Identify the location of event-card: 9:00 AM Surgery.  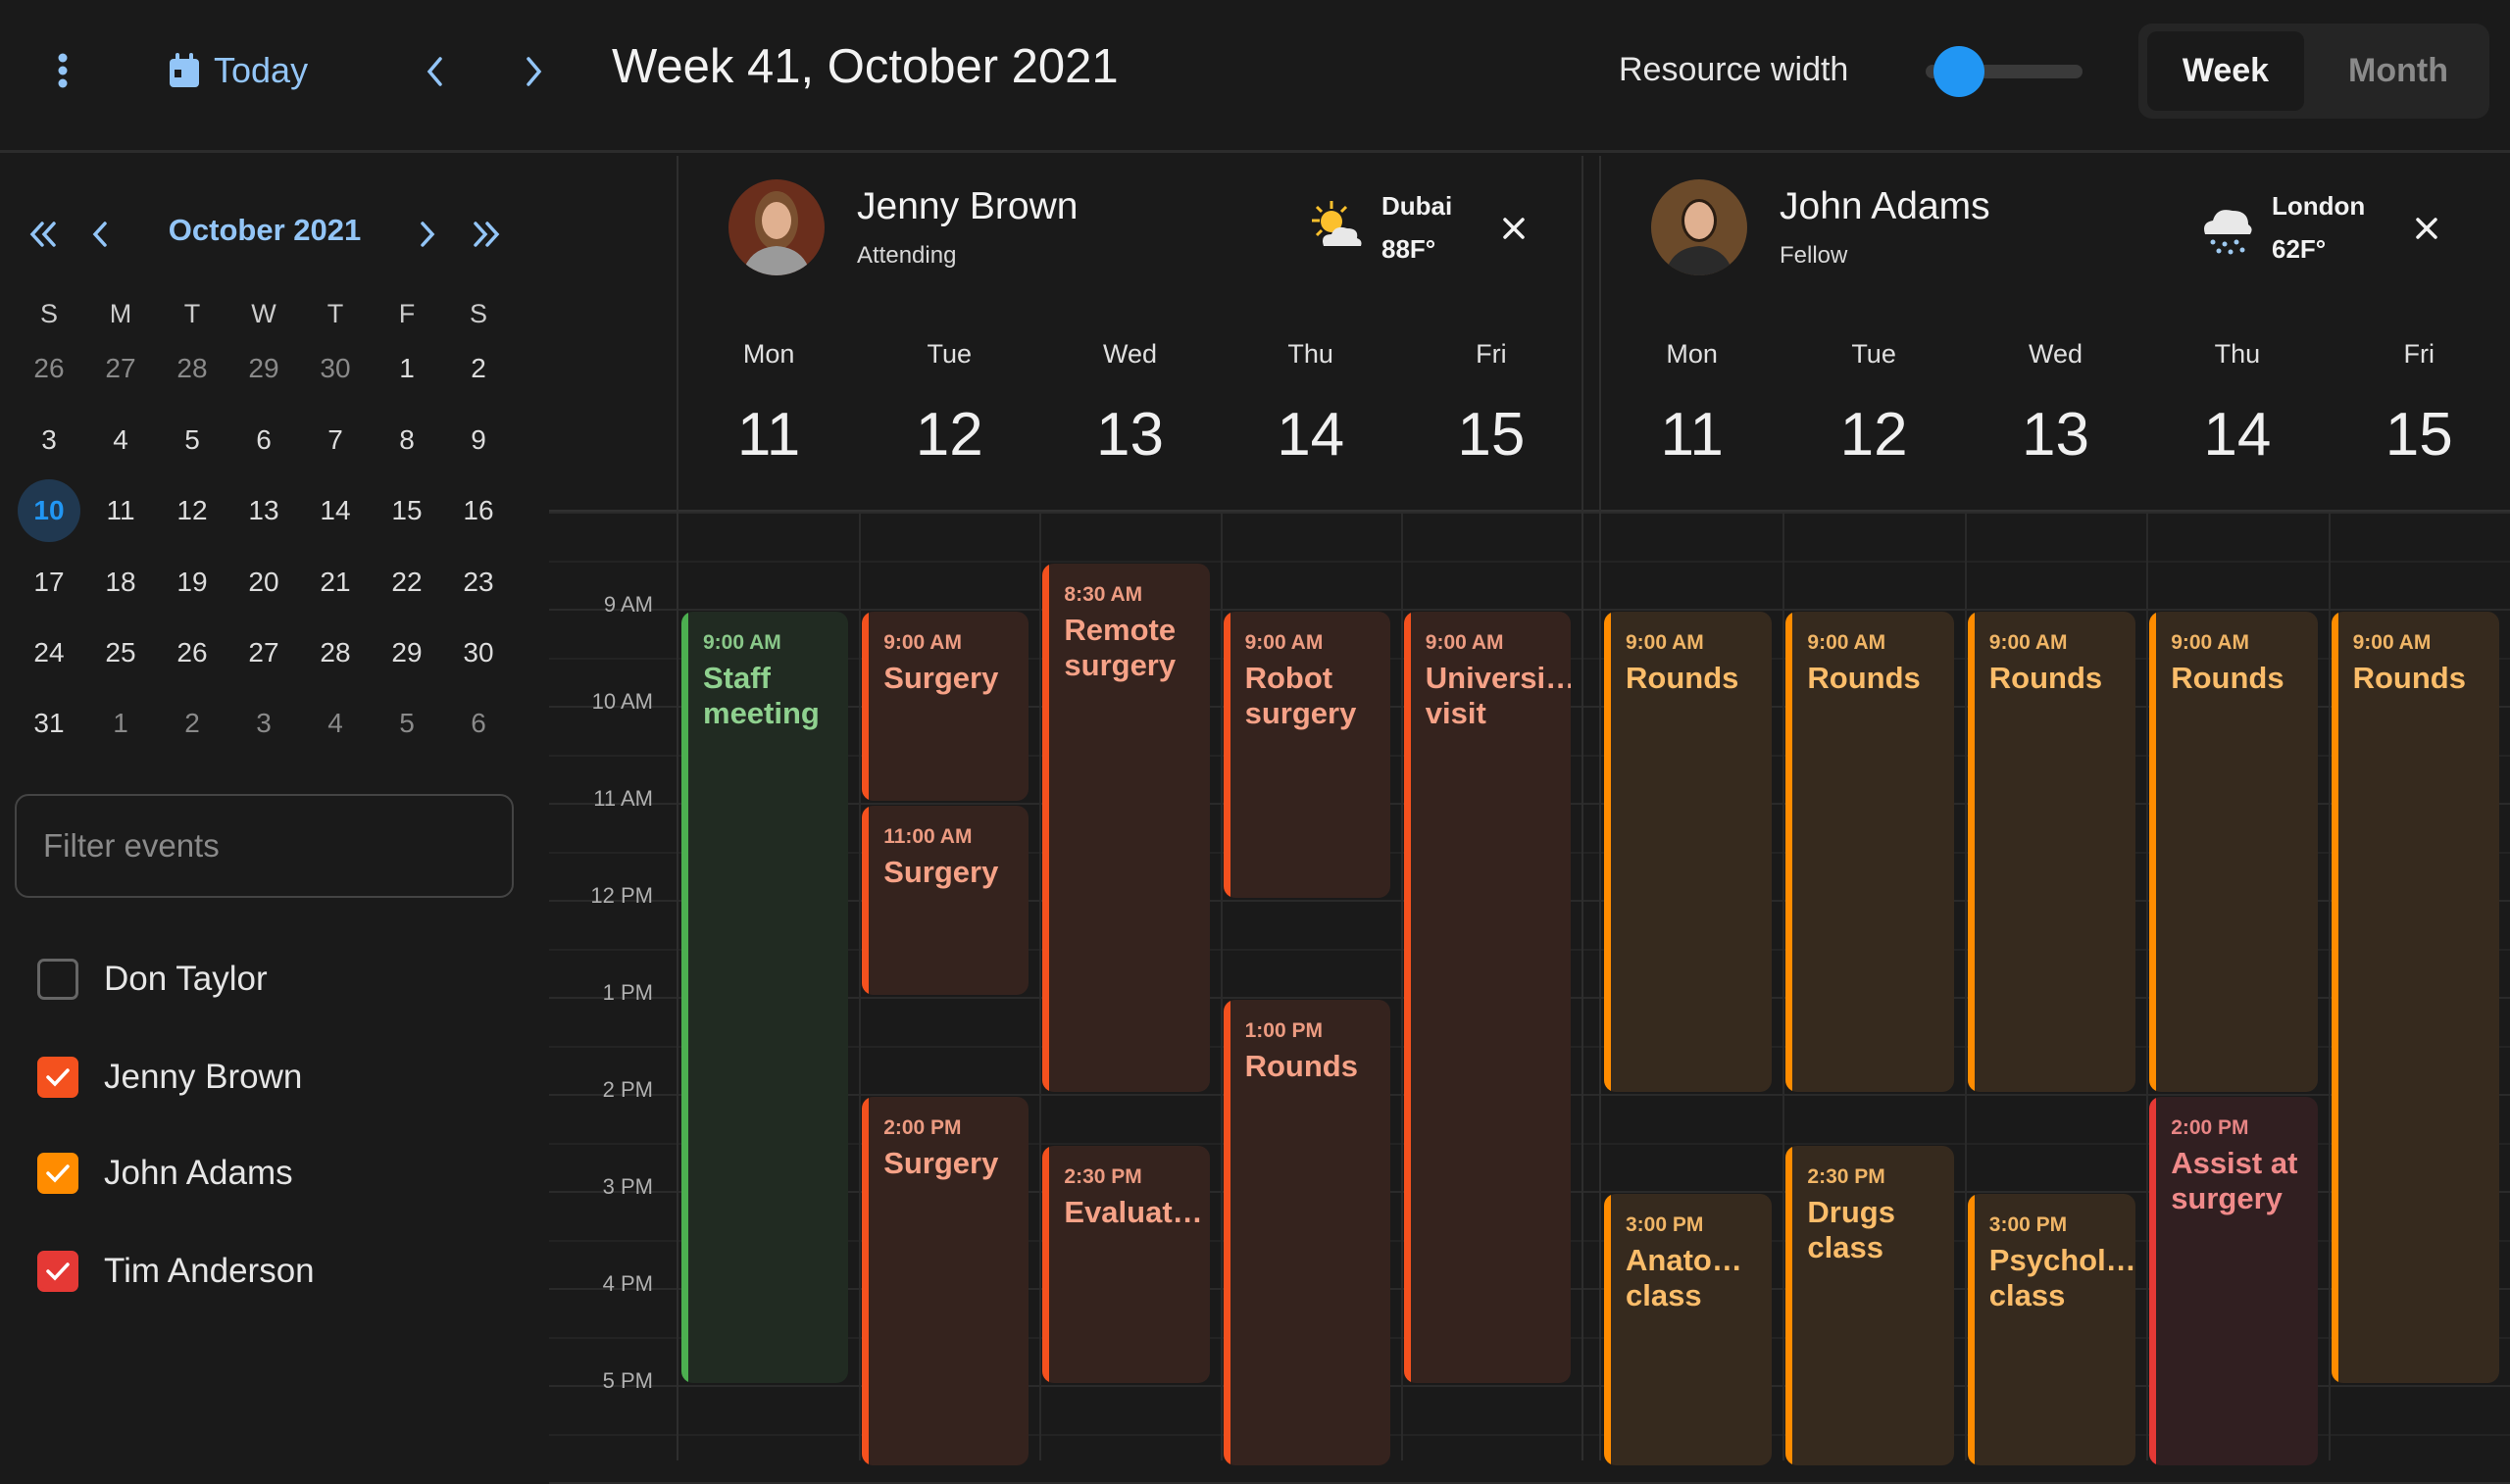
(945, 707).